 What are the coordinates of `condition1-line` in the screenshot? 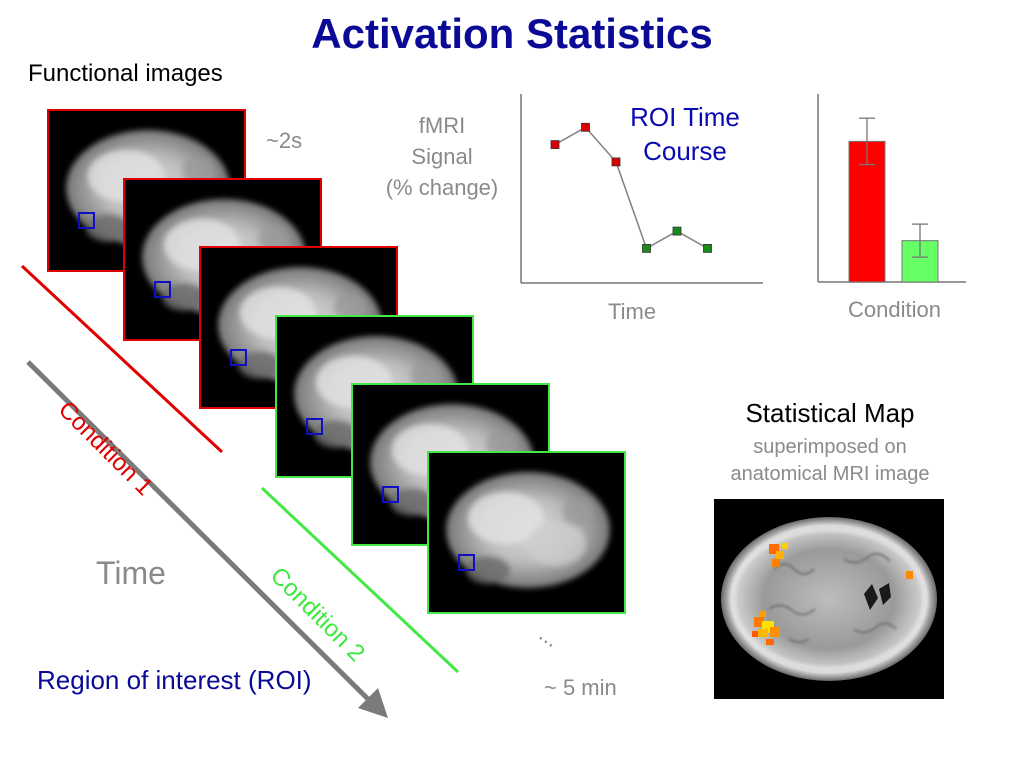 It's located at (122, 359).